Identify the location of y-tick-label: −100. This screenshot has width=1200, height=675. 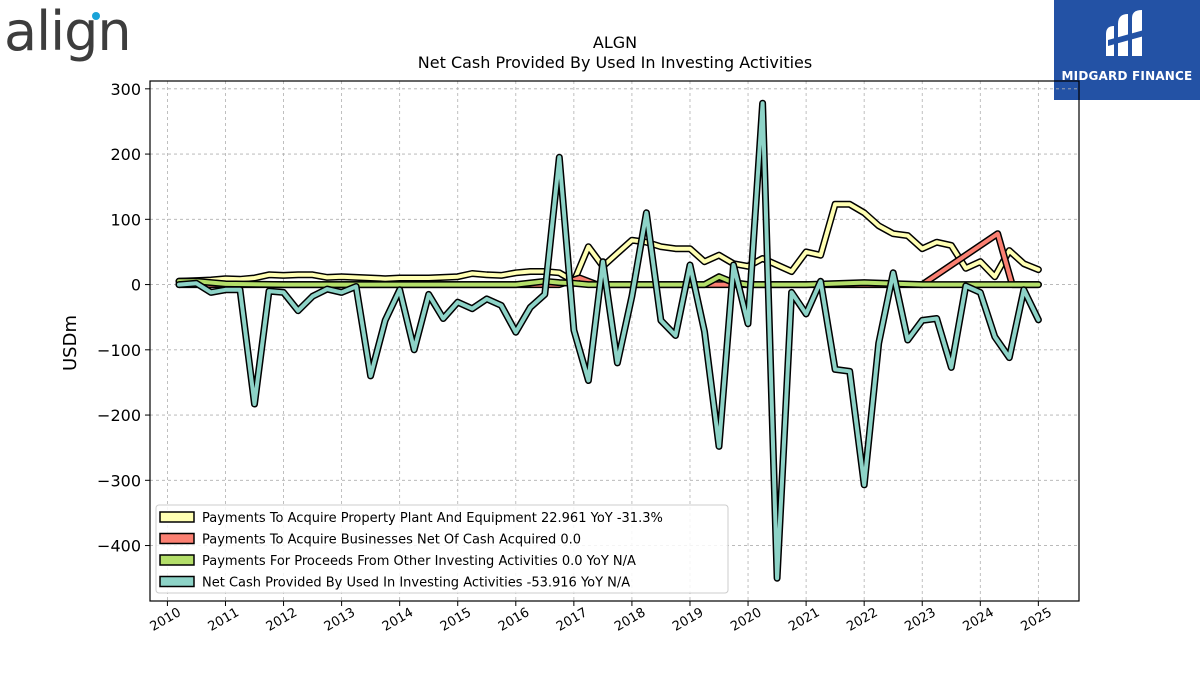
(119, 350).